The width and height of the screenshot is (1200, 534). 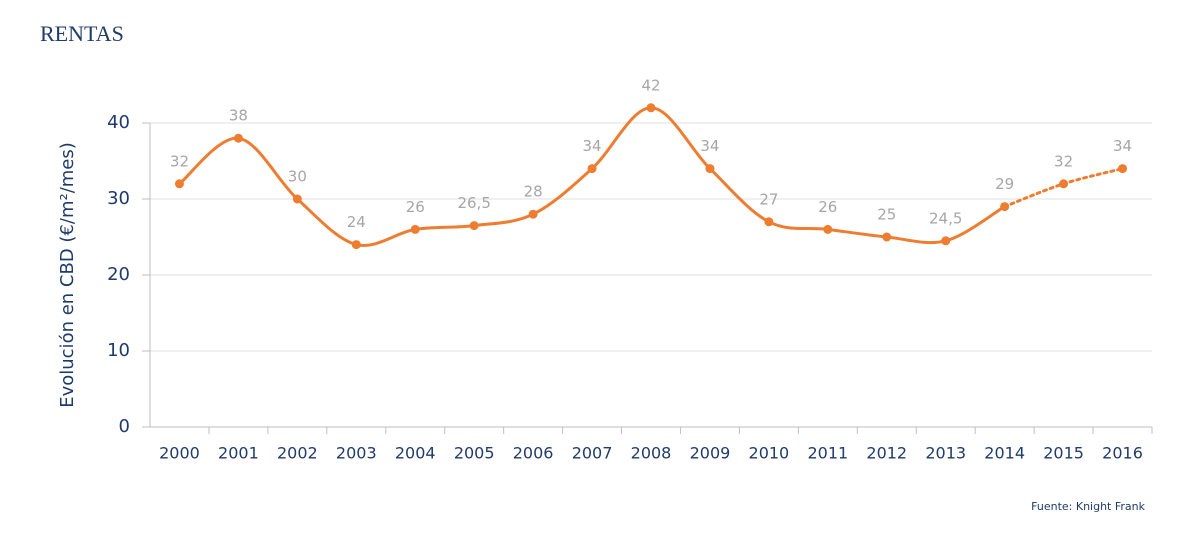 I want to click on x-tick-label: 2005, so click(x=474, y=453).